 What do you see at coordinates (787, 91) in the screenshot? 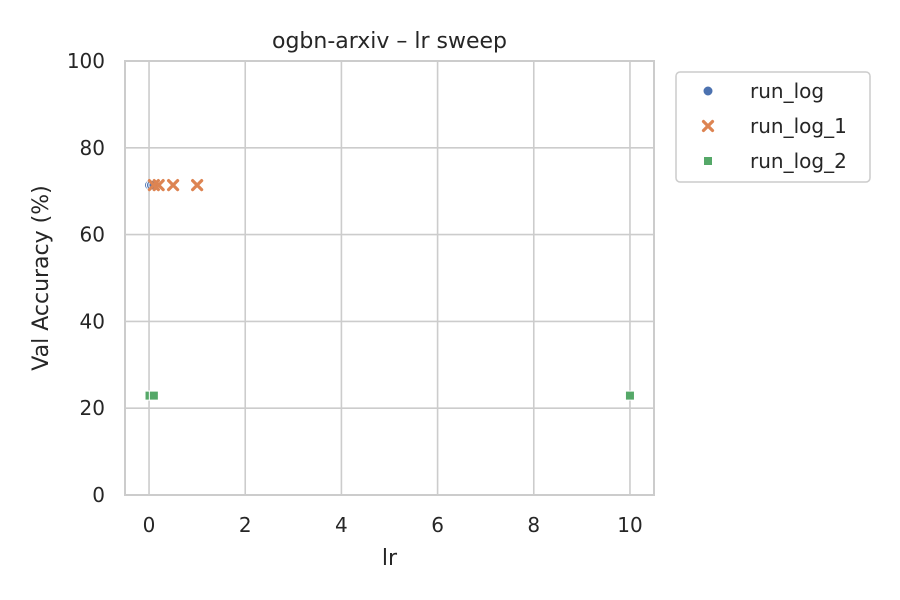
I see `legend-label: run_log` at bounding box center [787, 91].